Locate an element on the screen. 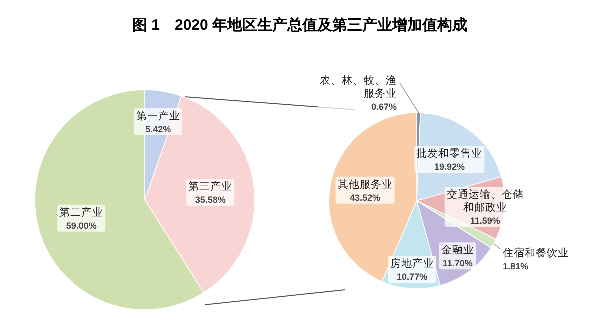 This screenshot has width=600, height=329. slice-label: 其他服务业 43.52% is located at coordinates (365, 190).